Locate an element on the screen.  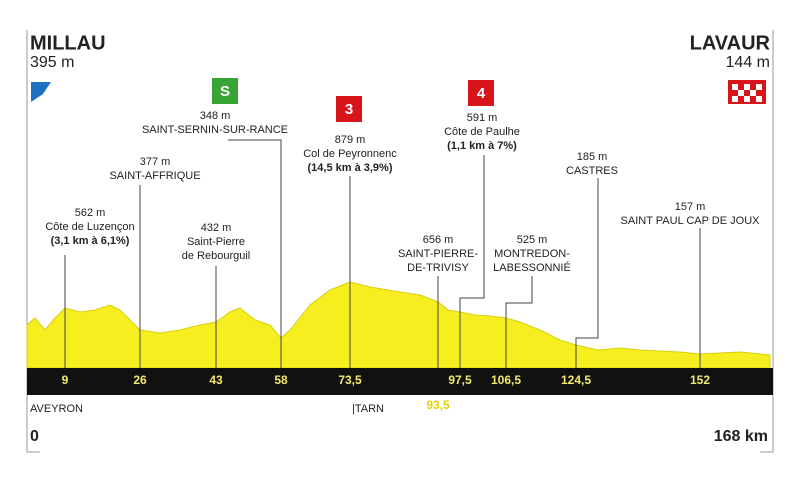
distance-start: 0 is located at coordinates (34, 436).